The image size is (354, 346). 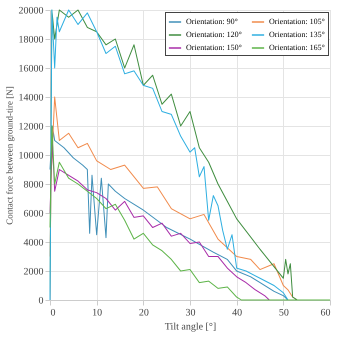 What do you see at coordinates (237, 313) in the screenshot?
I see `x-tick-label: 40` at bounding box center [237, 313].